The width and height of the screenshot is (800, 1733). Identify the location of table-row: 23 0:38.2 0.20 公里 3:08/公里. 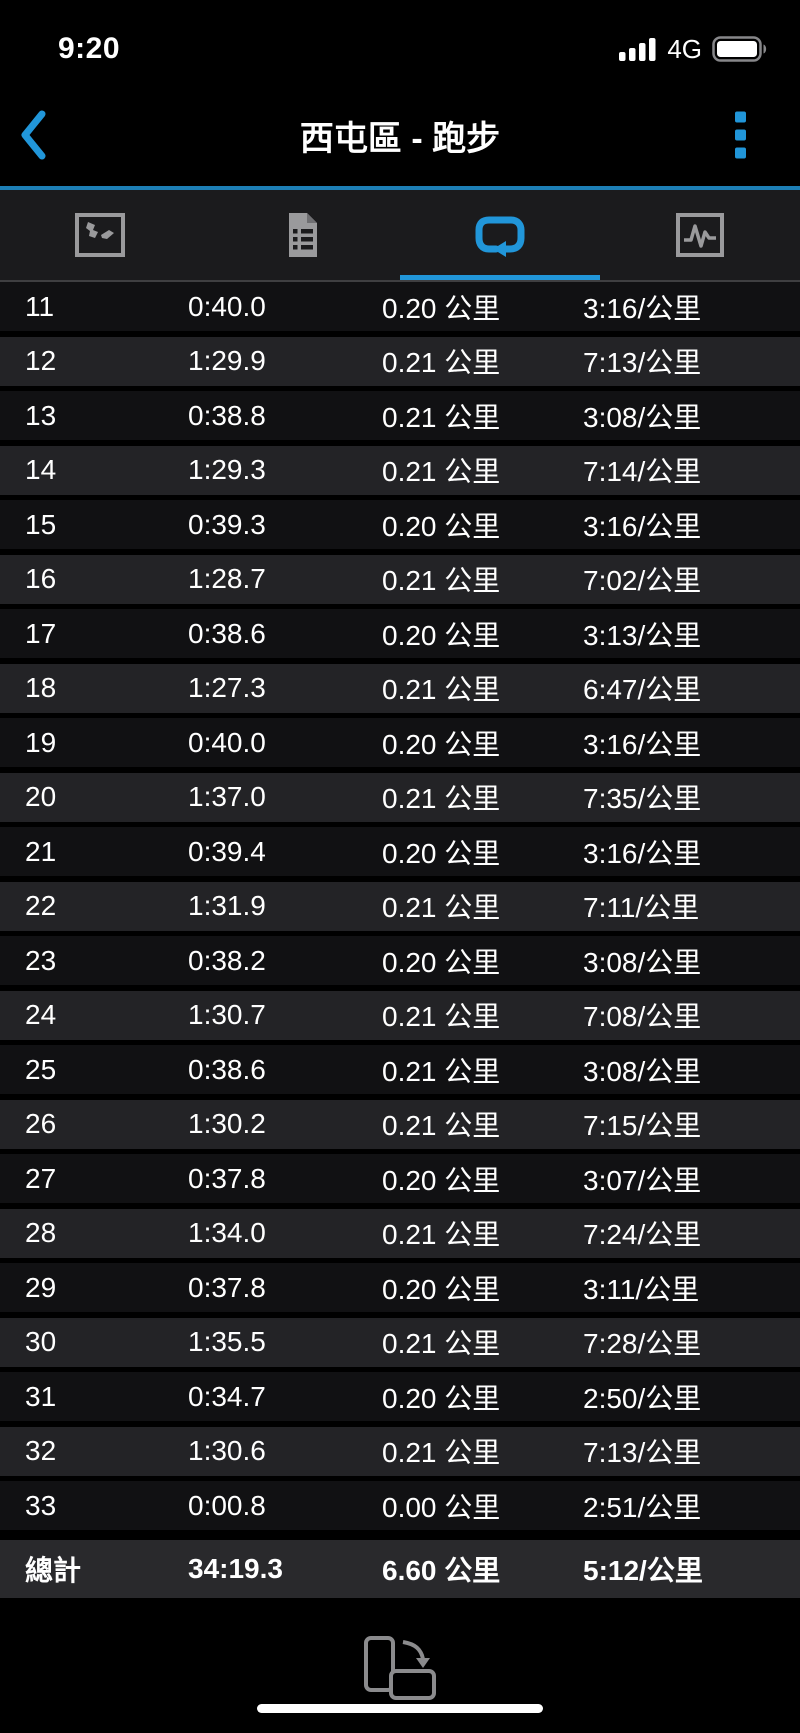
(400, 960).